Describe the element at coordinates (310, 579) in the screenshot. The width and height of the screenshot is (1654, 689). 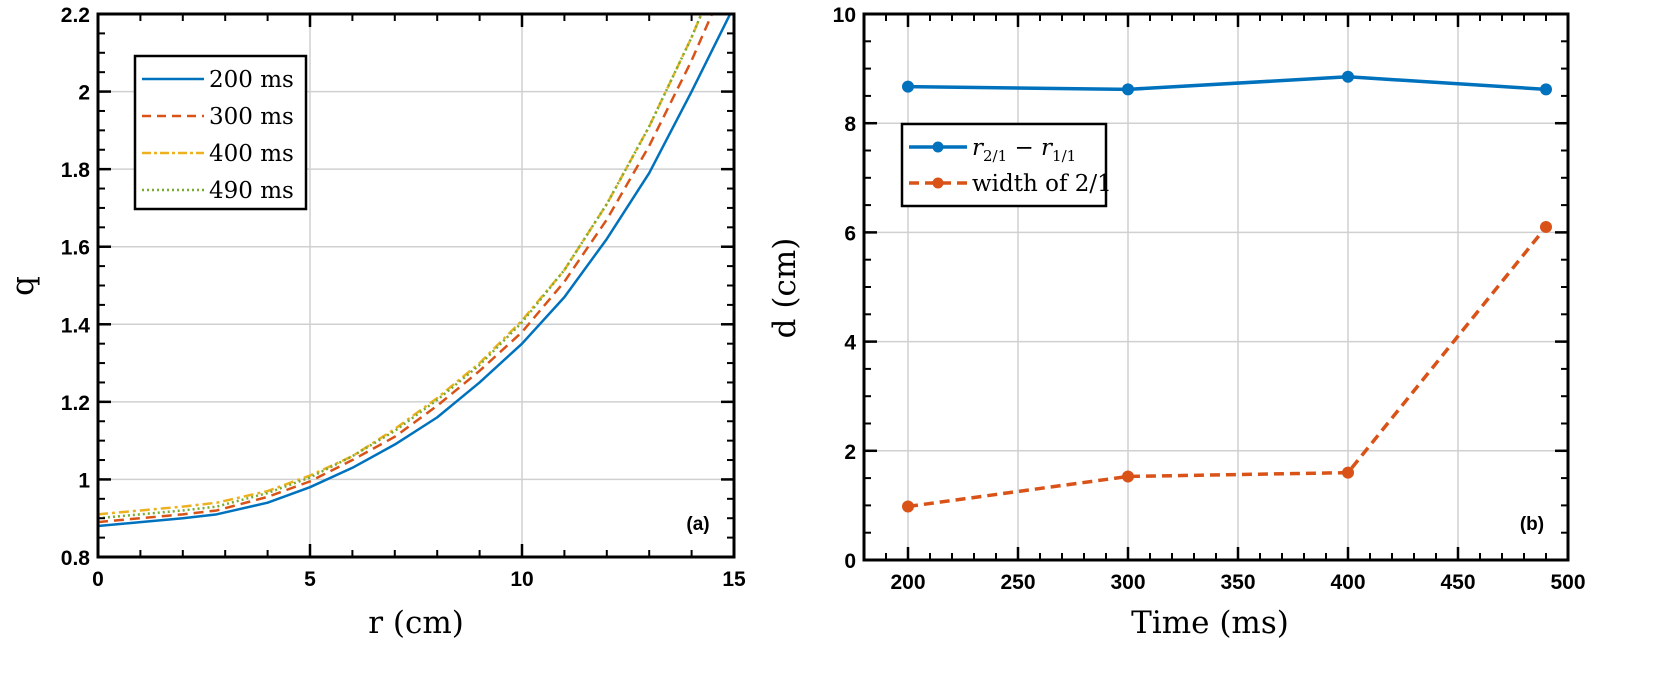
I see `x-tick-label: 5` at that location.